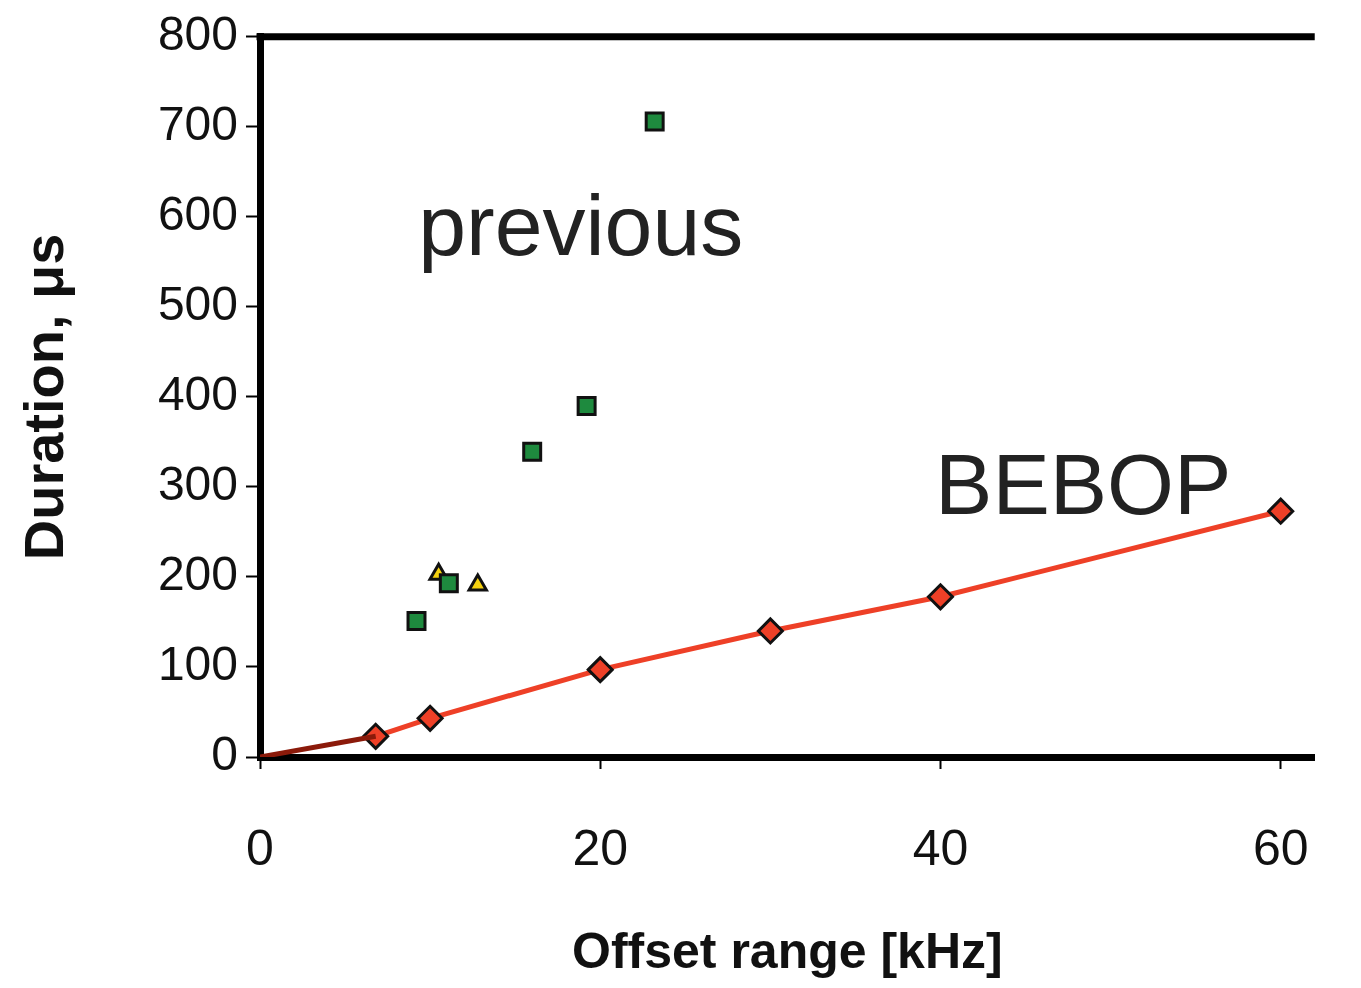  Describe the element at coordinates (581, 224) in the screenshot. I see `annotation: previous` at that location.